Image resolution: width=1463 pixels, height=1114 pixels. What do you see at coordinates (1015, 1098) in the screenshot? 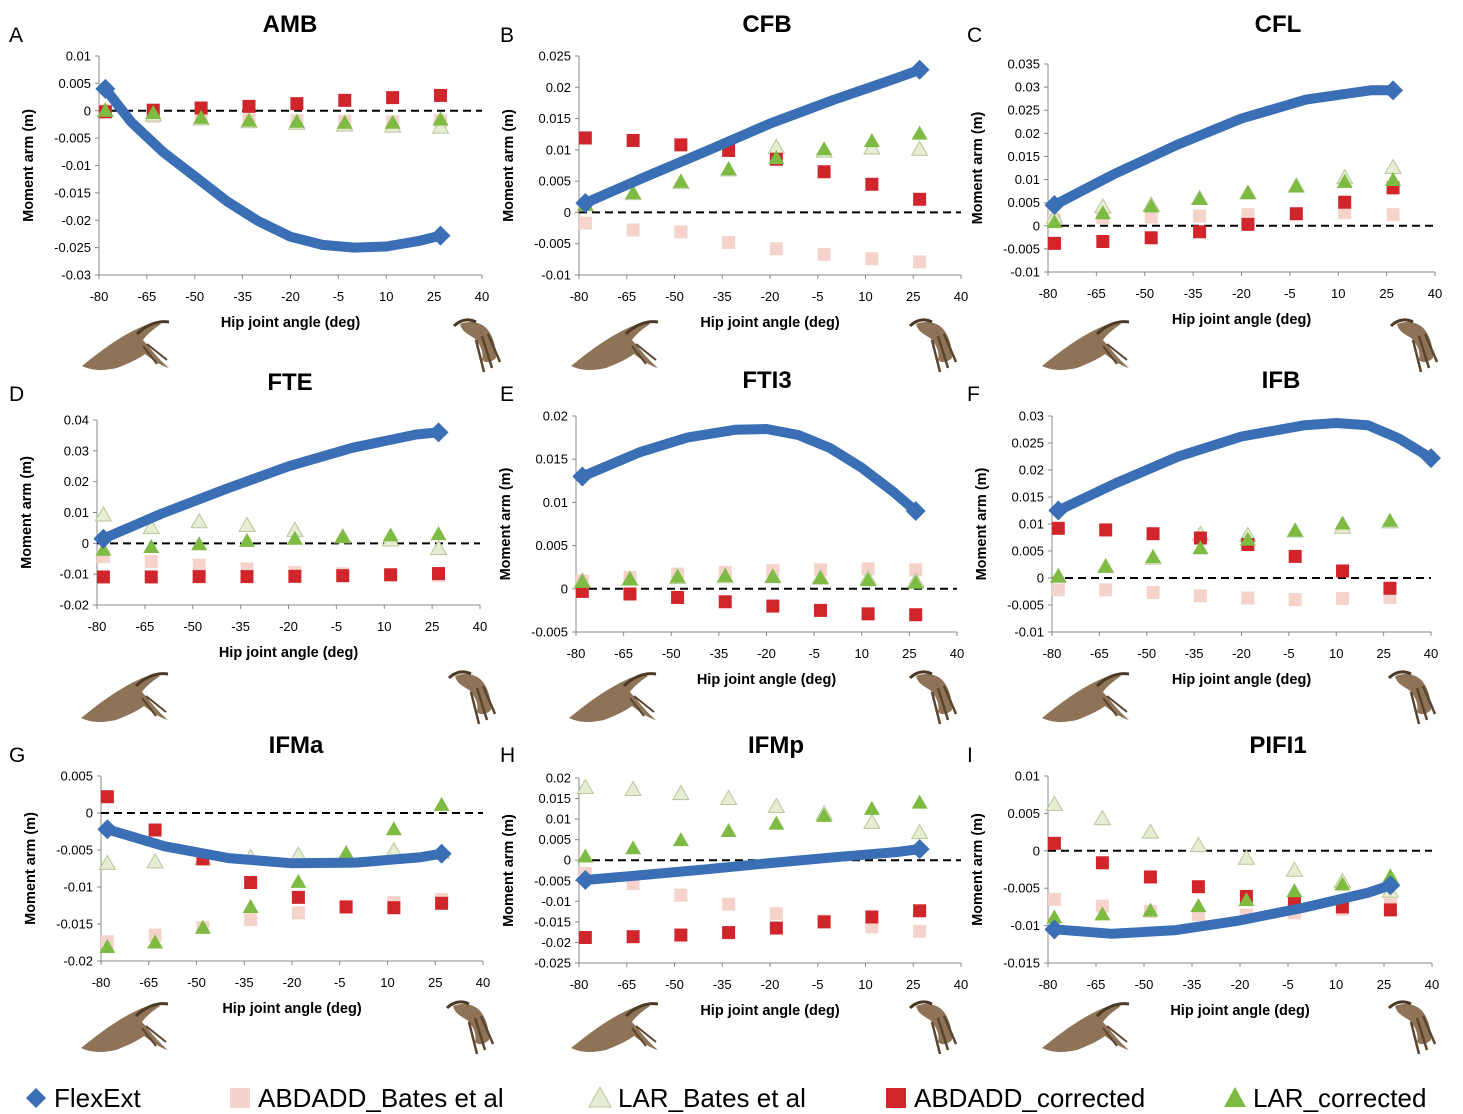
I see `legend-item-abdadd-corrected: ABDADD_corrected` at bounding box center [1015, 1098].